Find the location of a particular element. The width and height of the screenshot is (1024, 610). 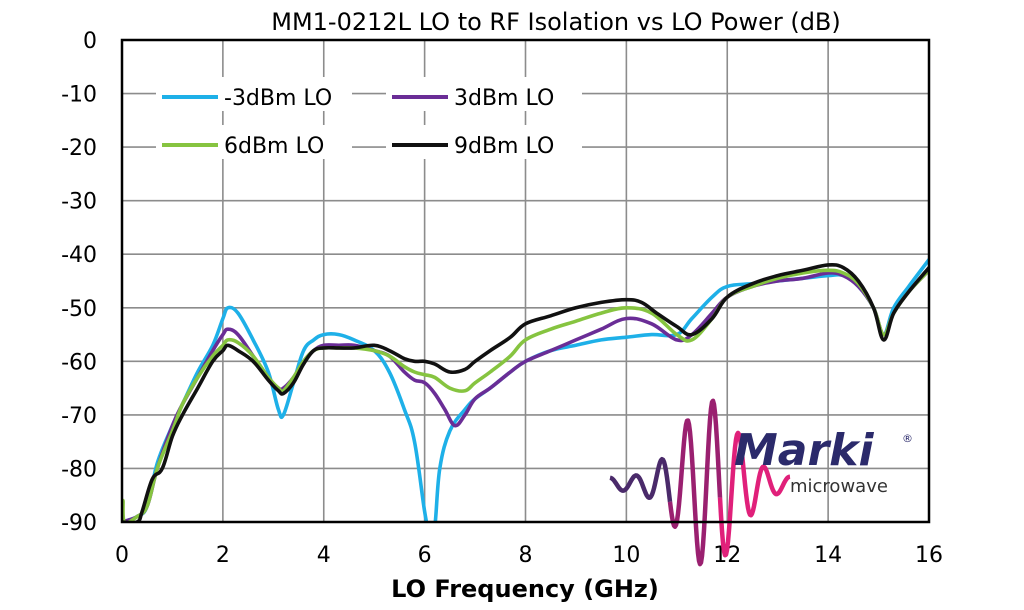

logo-registered-mark: ® is located at coordinates (907, 438).